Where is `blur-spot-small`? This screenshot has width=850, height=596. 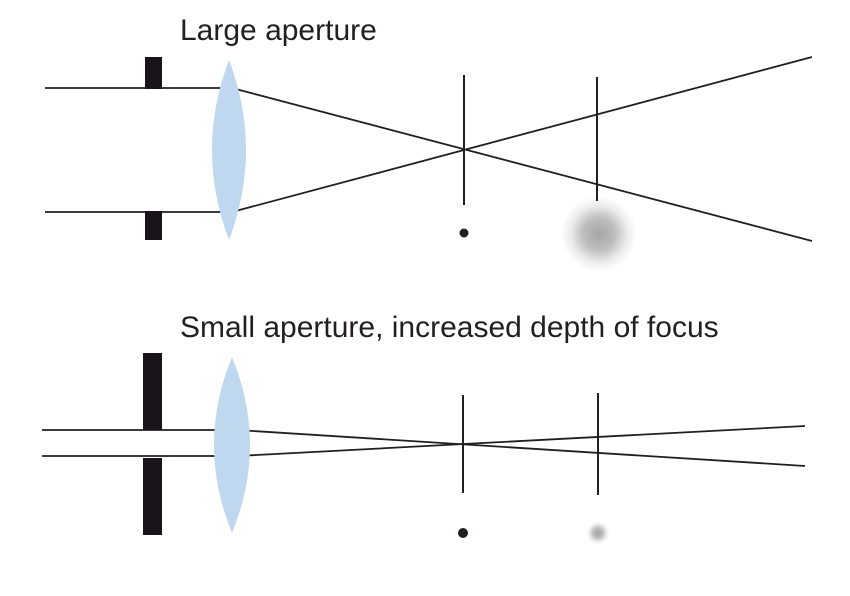
blur-spot-small is located at coordinates (598, 533).